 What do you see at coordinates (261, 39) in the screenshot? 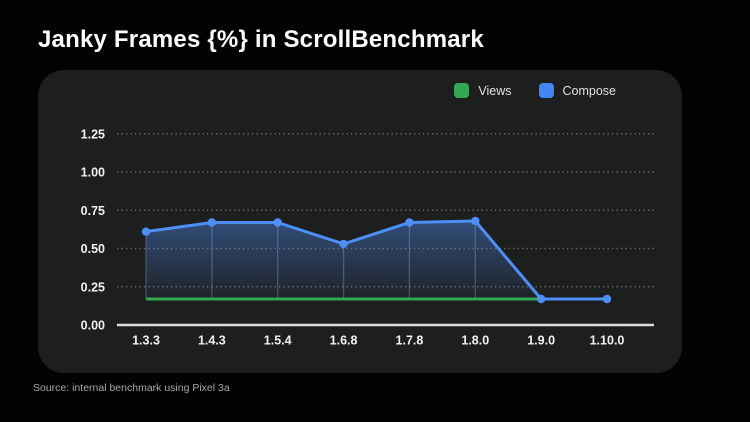
I see `page-title: Janky Frames {%} in ScrollBenchmark` at bounding box center [261, 39].